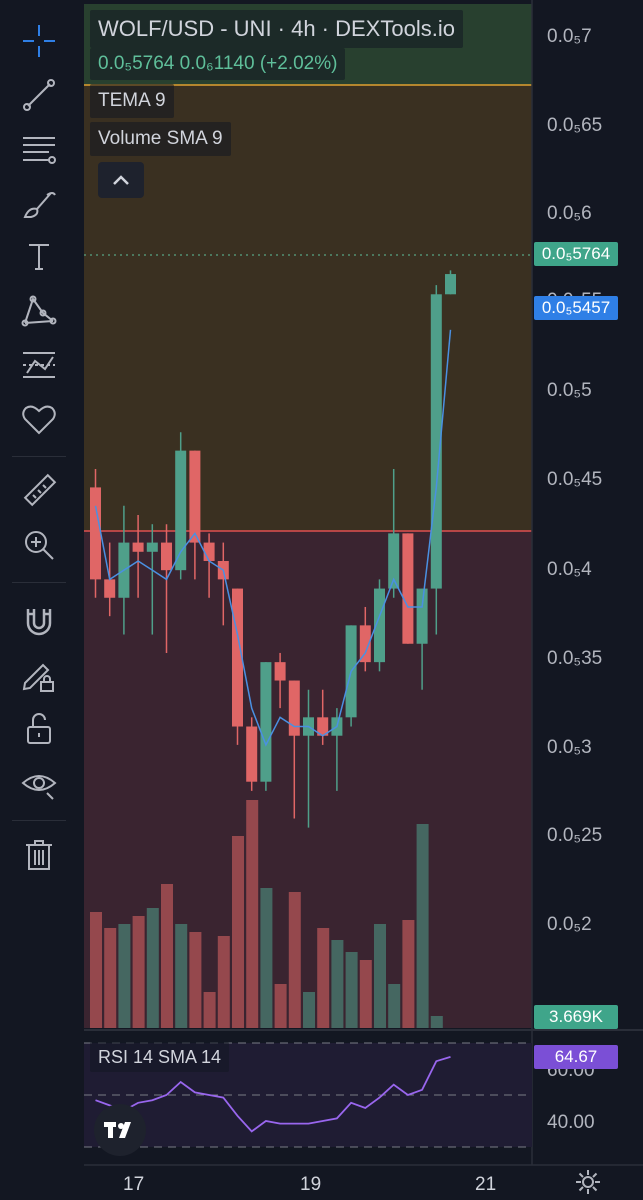 This screenshot has height=1200, width=643. I want to click on fib-retracement-icon, so click(39, 150).